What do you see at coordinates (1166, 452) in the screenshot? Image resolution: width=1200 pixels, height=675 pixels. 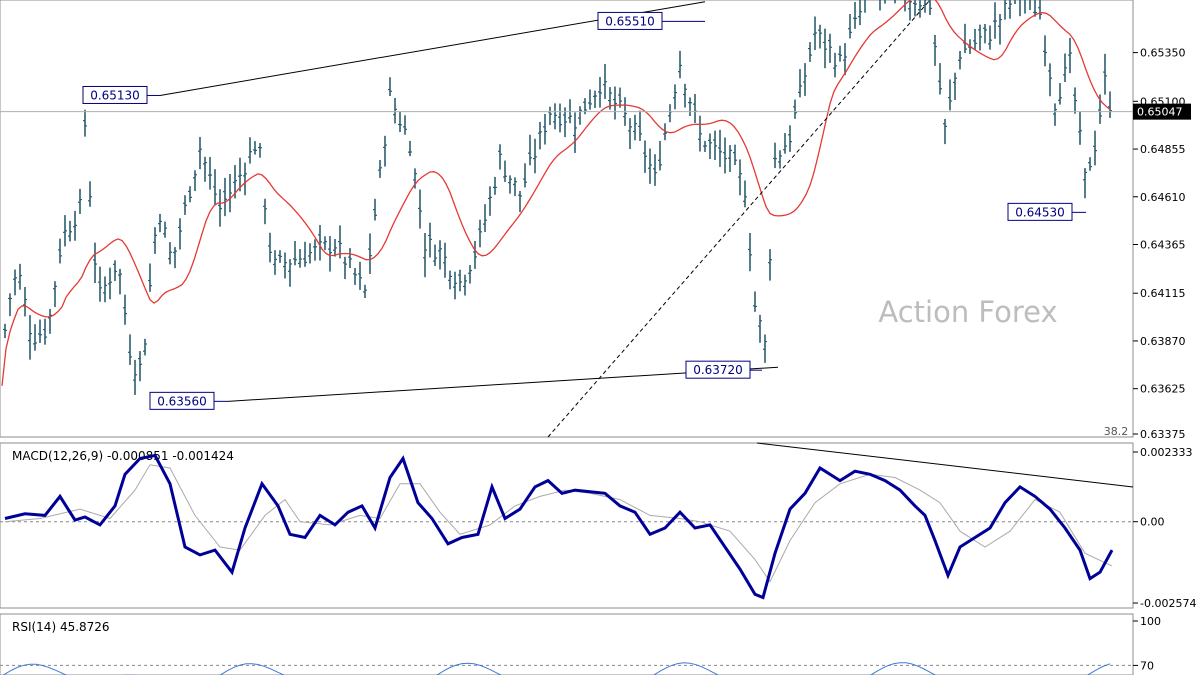 I see `macd-axis-tick-label: 0.002333` at bounding box center [1166, 452].